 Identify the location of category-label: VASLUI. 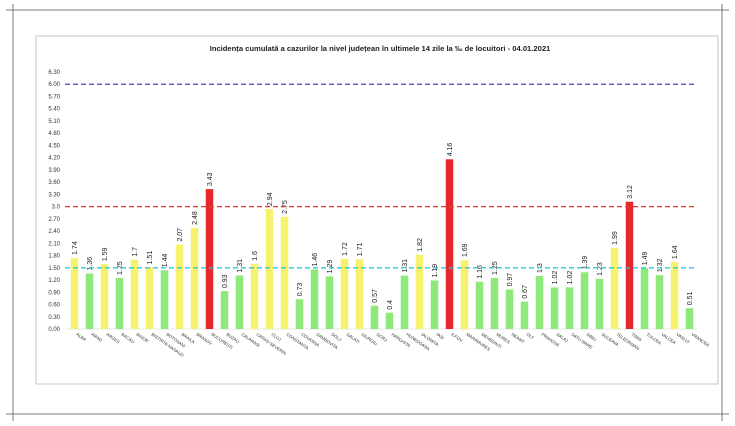
(682, 338).